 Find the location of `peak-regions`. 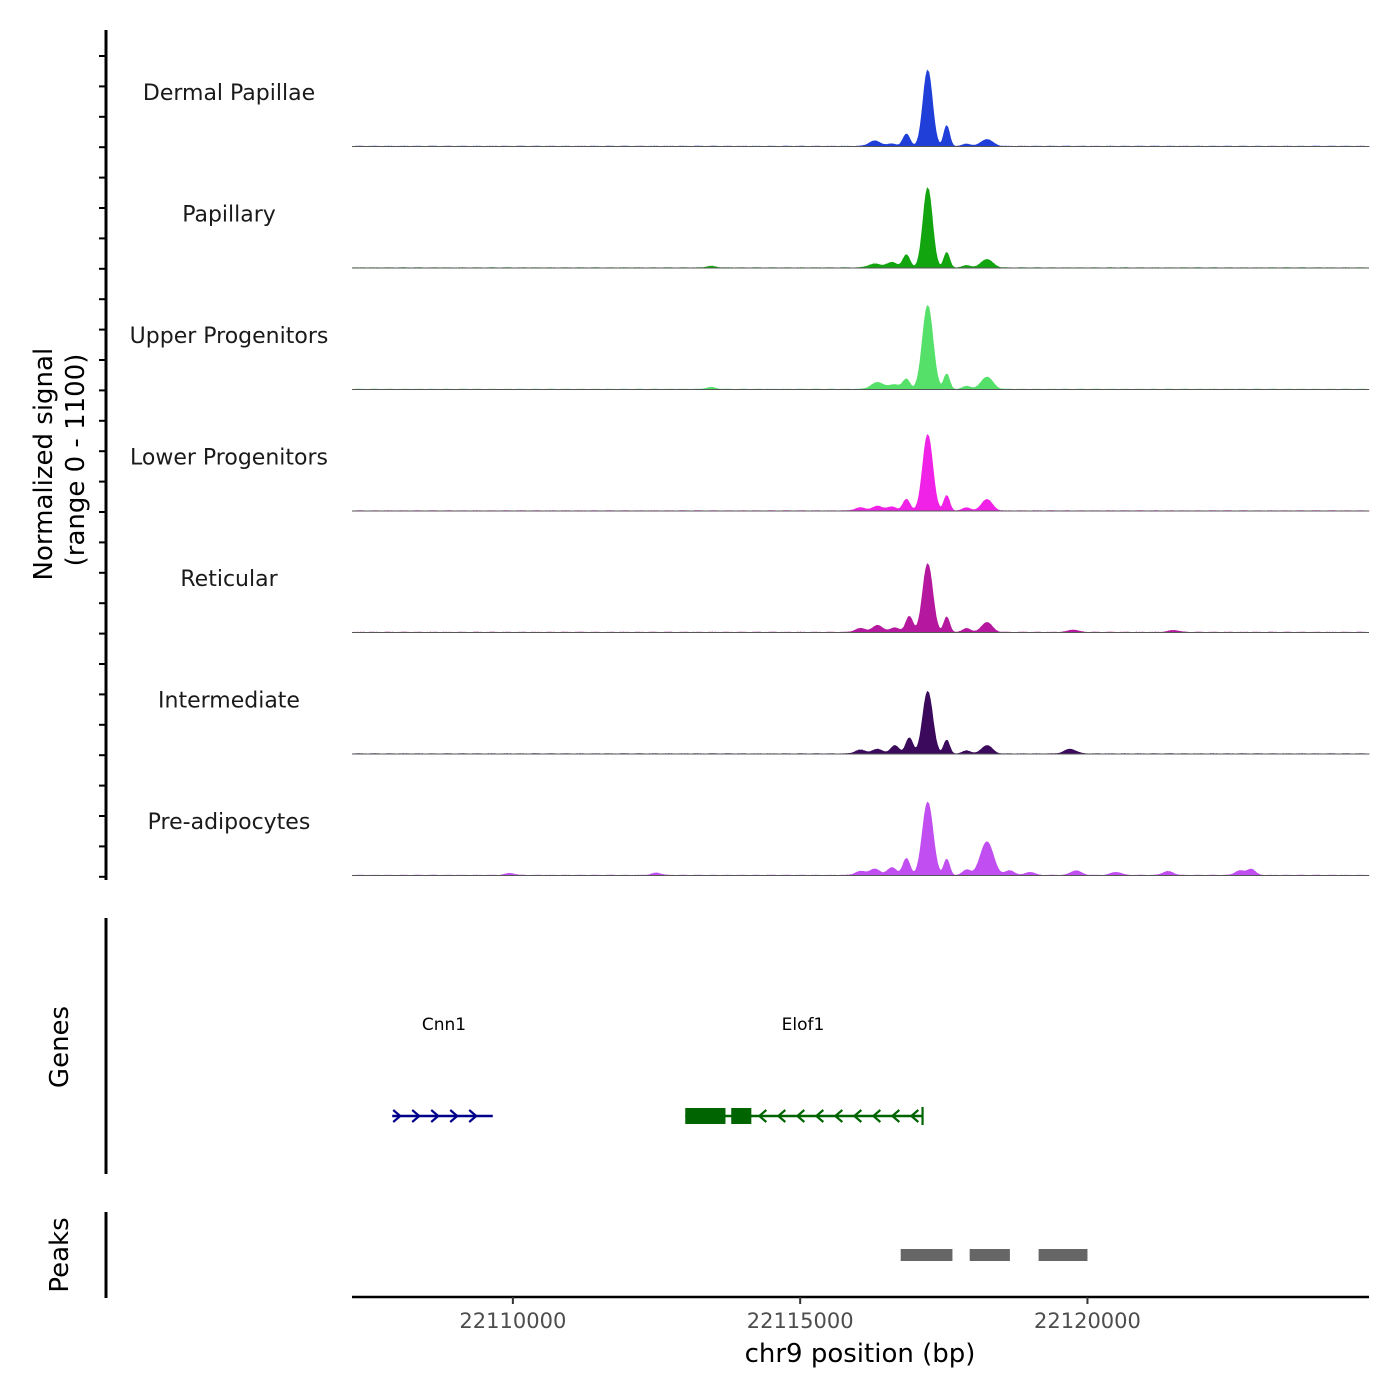

peak-regions is located at coordinates (994, 1255).